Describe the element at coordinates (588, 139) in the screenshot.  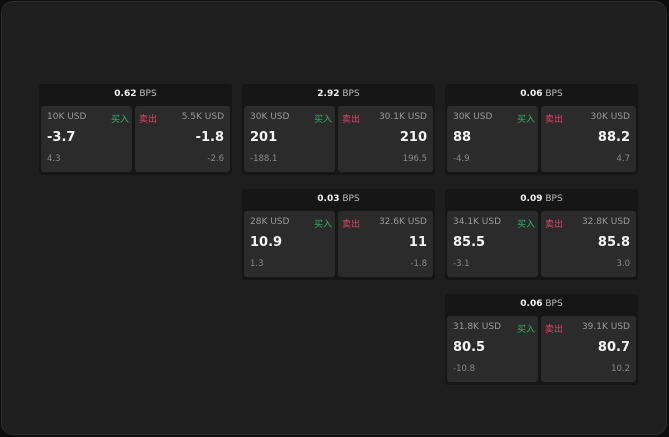
I see `sell-cell: 卖出 30K USD 88.2 4.7` at that location.